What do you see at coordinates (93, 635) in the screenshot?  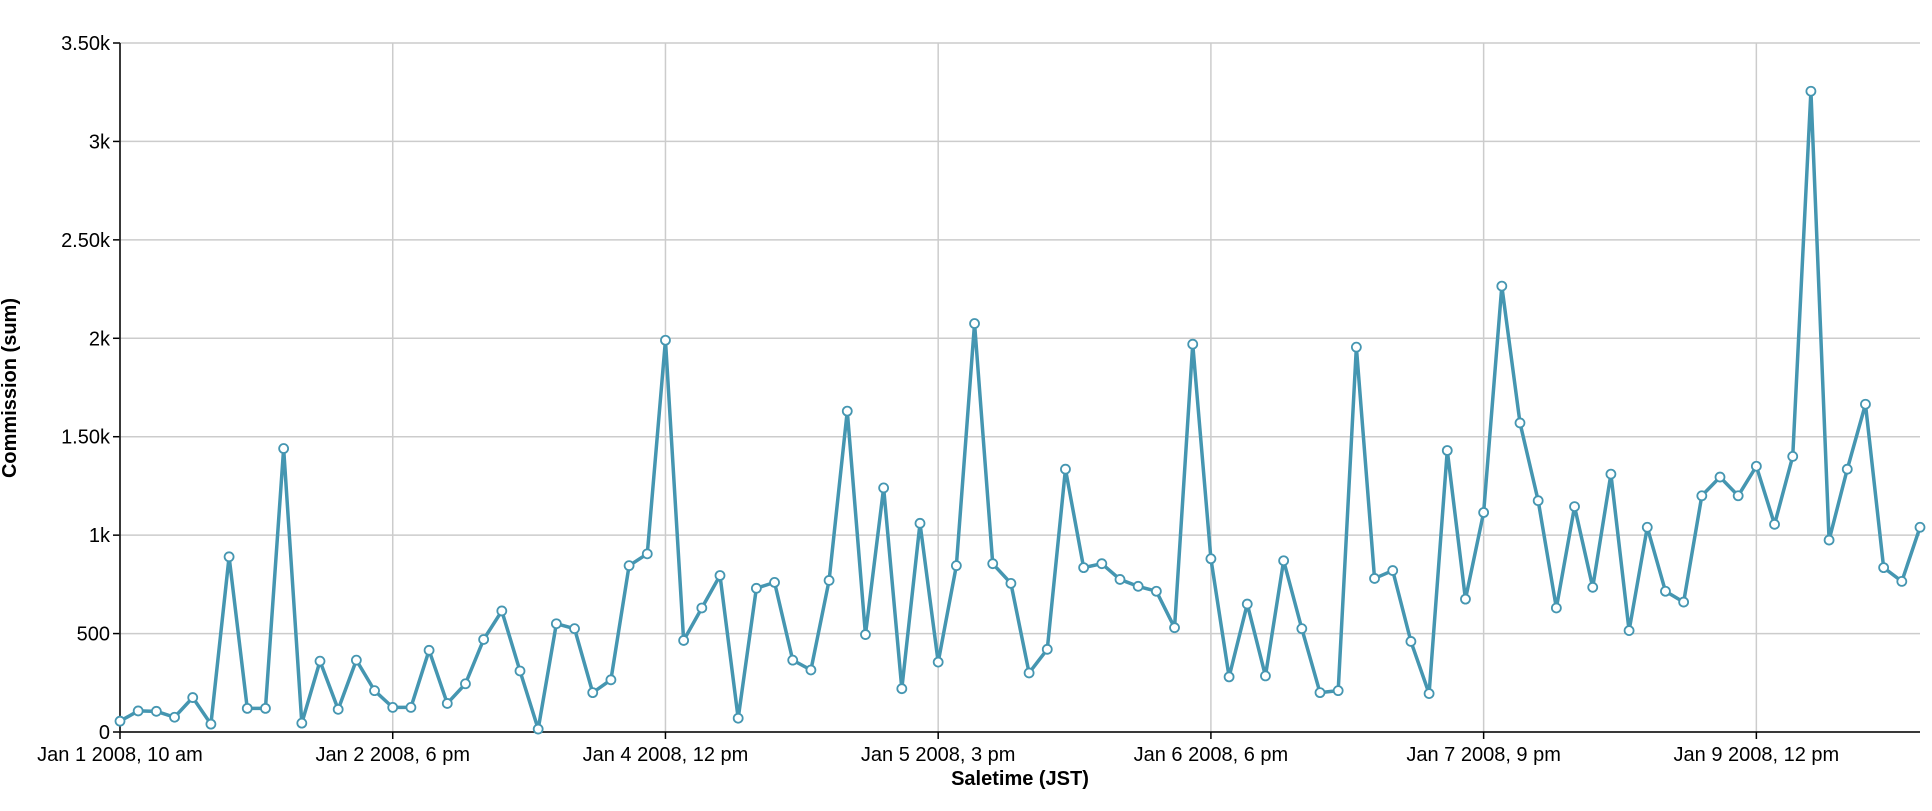 I see `y-tick-label: 500` at bounding box center [93, 635].